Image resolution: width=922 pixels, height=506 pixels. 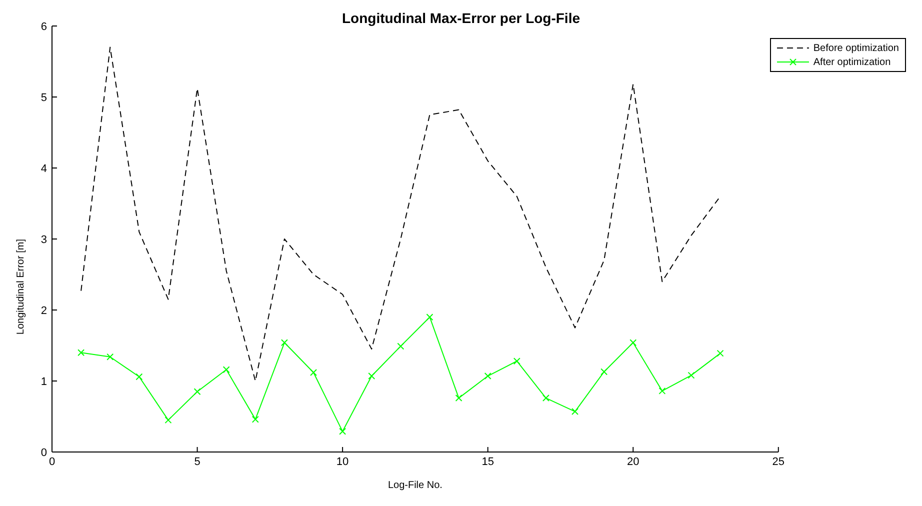 What do you see at coordinates (197, 462) in the screenshot?
I see `x-tick-label: 5` at bounding box center [197, 462].